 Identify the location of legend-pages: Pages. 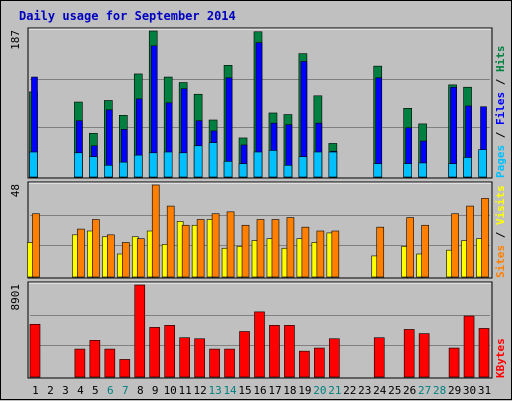
(500, 161).